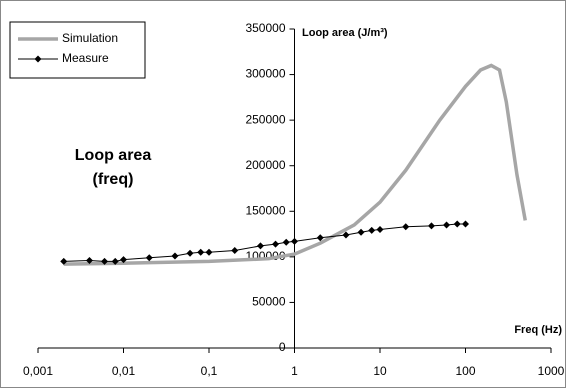 The width and height of the screenshot is (566, 388). What do you see at coordinates (113, 155) in the screenshot?
I see `annotation: Loop area` at bounding box center [113, 155].